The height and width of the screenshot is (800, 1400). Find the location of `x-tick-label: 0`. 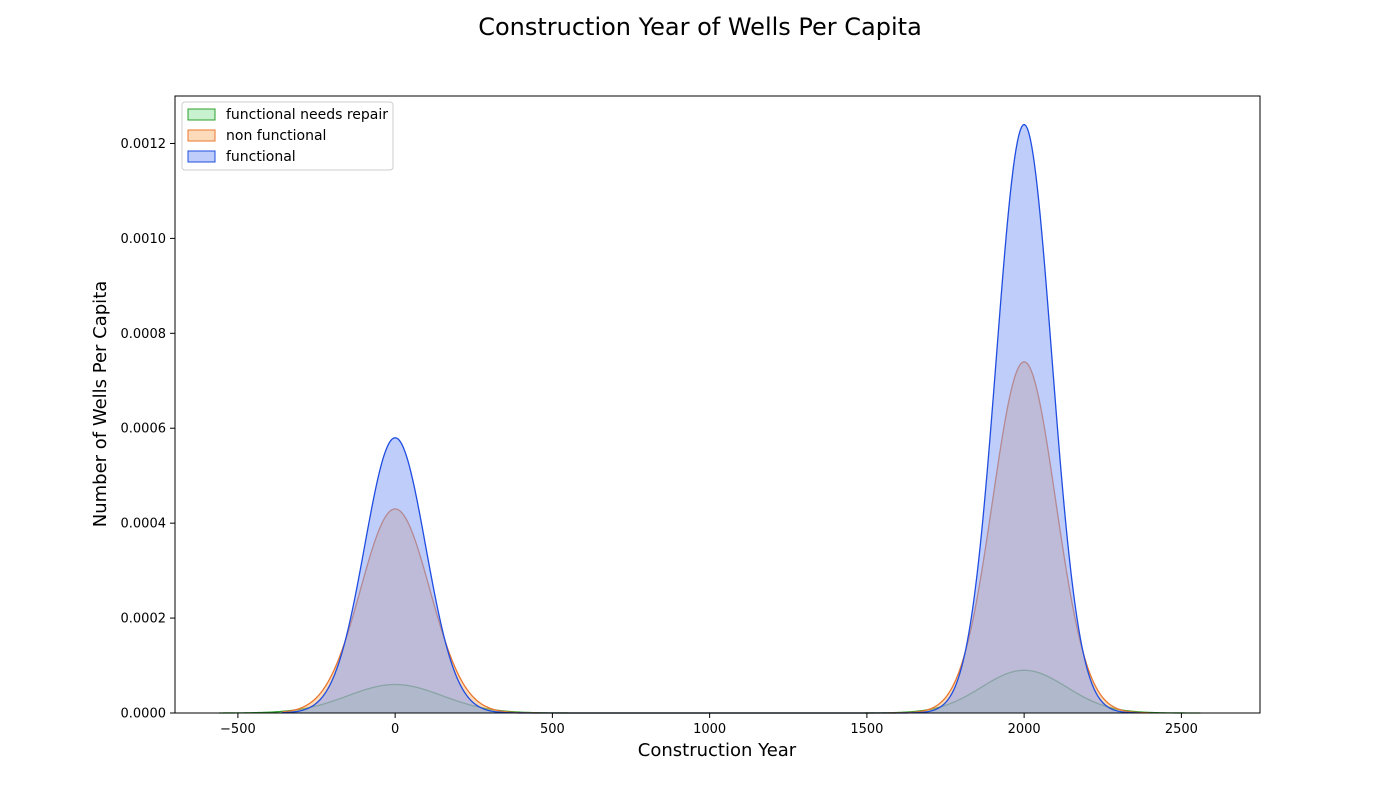

x-tick-label: 0 is located at coordinates (395, 729).